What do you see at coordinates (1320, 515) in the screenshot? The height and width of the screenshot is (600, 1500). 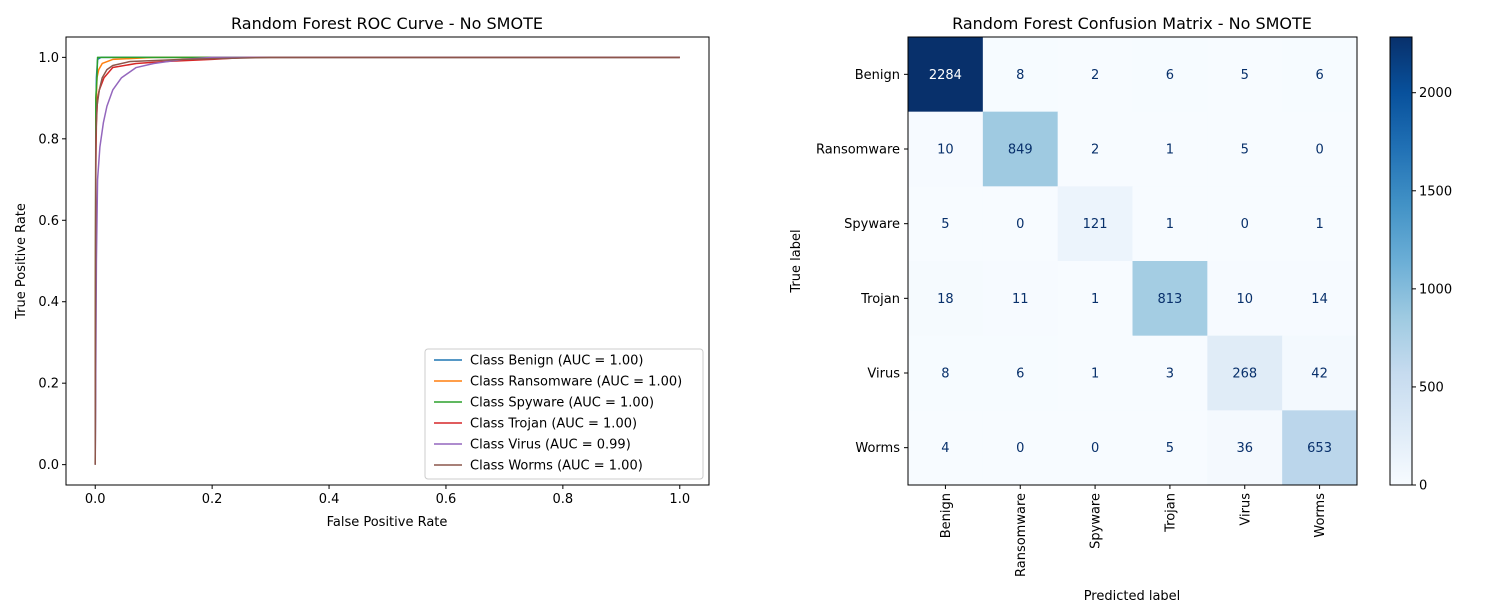 I see `cm-x-tick-label: Worms` at bounding box center [1320, 515].